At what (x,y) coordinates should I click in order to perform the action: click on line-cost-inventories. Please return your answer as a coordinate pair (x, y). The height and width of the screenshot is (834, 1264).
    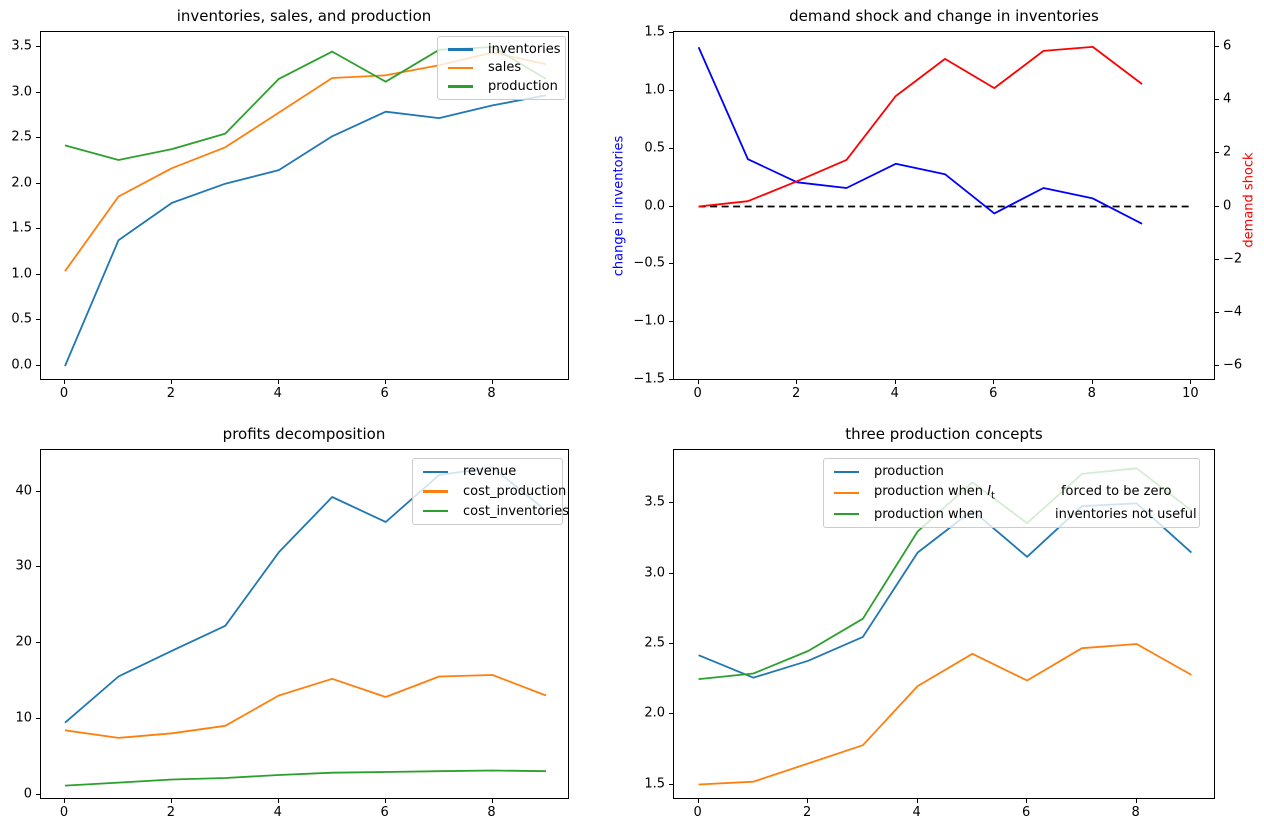
    Looking at the image, I should click on (305, 778).